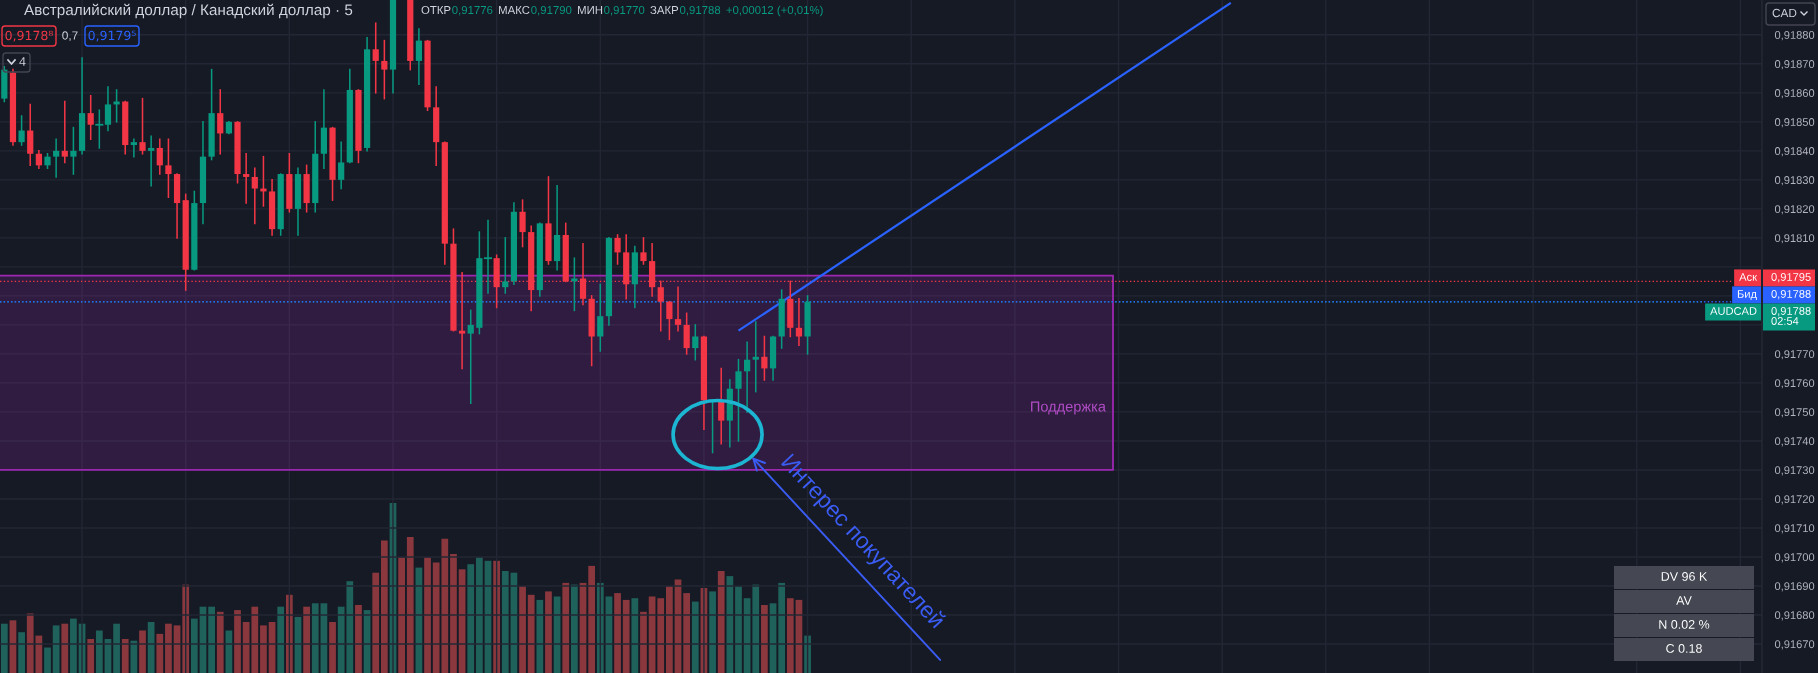 The image size is (1818, 673). I want to click on y-tick-label: 0,91760, so click(1794, 384).